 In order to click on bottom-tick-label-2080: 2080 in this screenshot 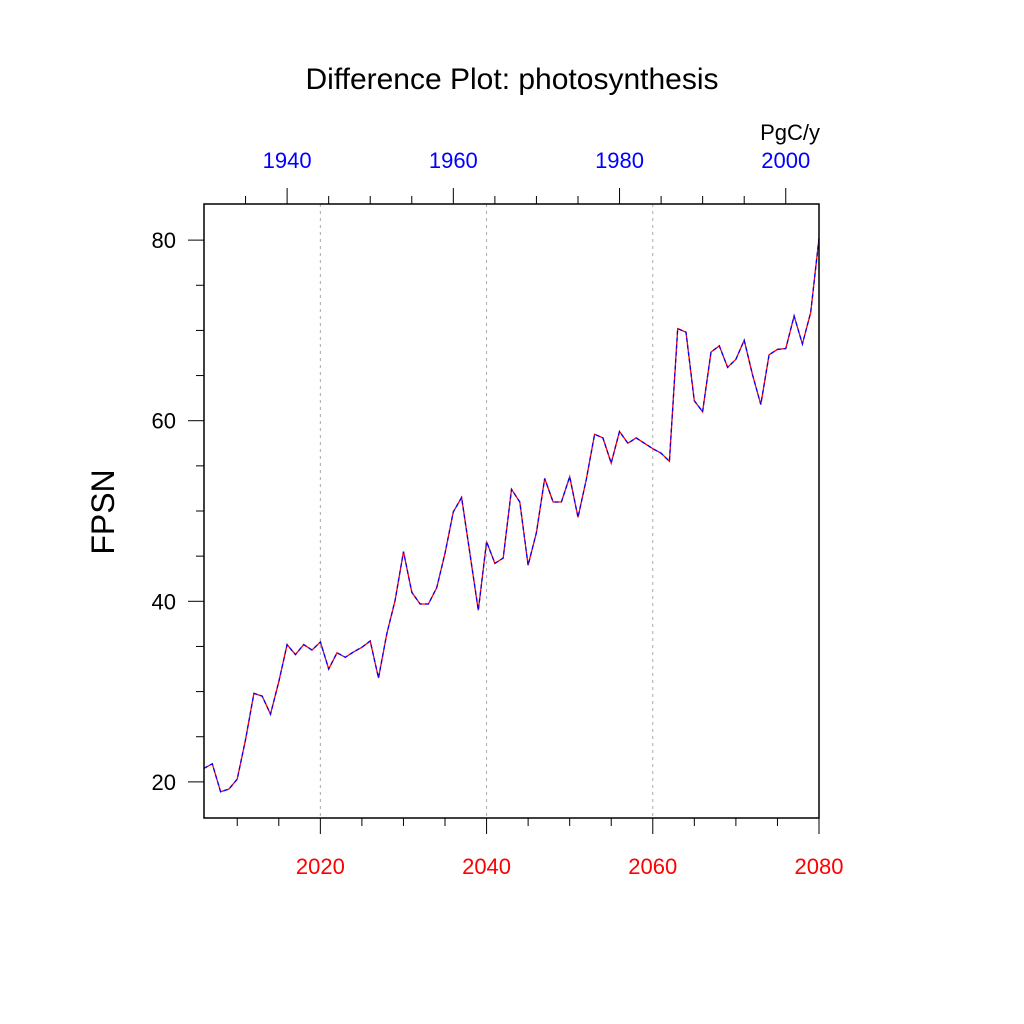, I will do `click(819, 866)`.